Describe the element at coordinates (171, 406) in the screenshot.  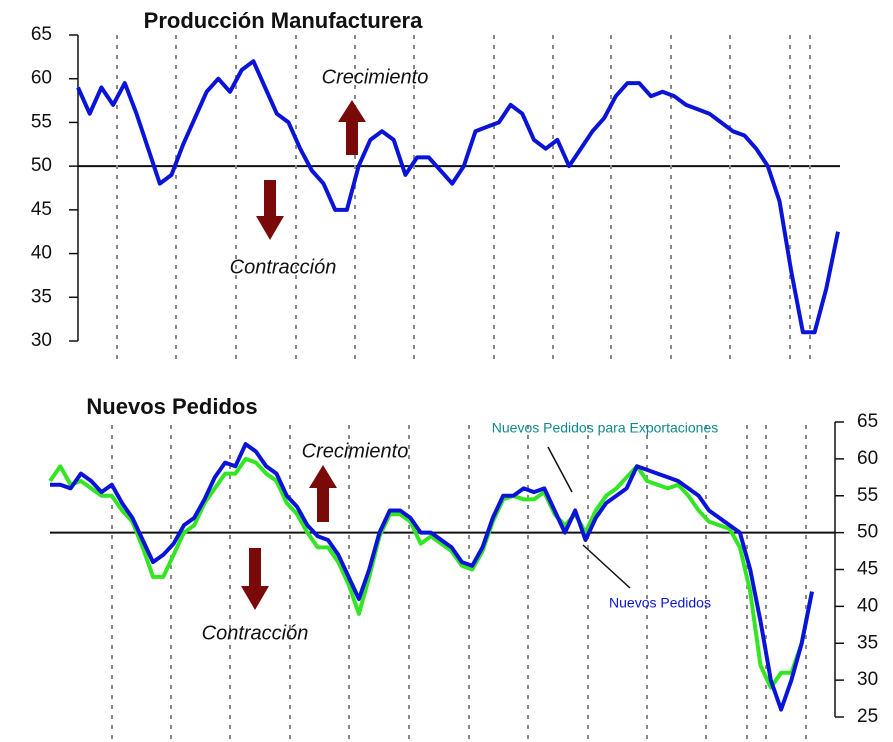
I see `chart-title: Nuevos Pedidos` at that location.